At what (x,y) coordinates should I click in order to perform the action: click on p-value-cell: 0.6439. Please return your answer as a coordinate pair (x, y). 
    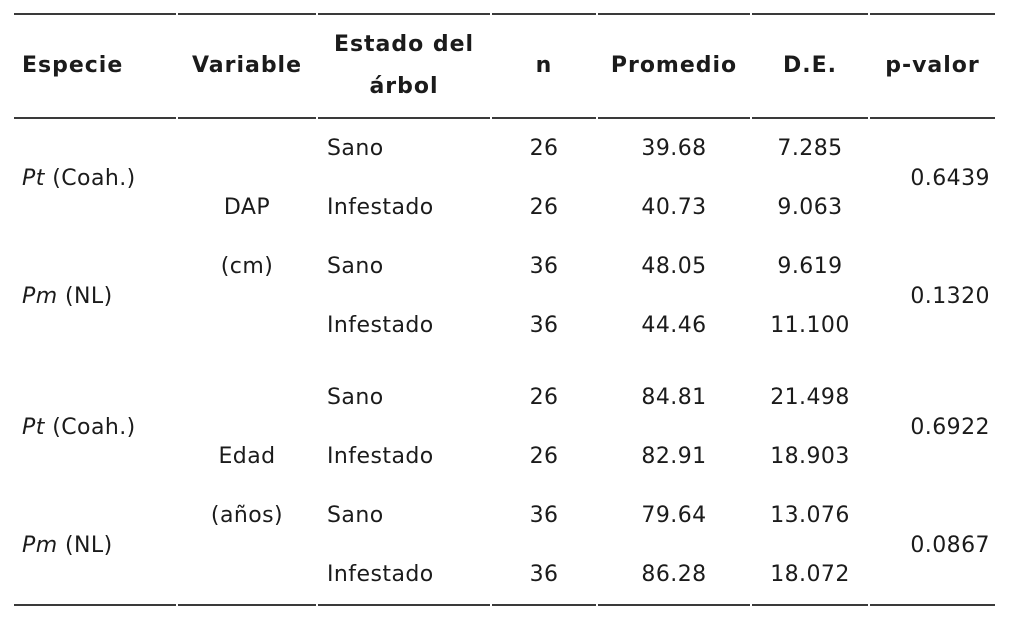
    Looking at the image, I should click on (950, 178).